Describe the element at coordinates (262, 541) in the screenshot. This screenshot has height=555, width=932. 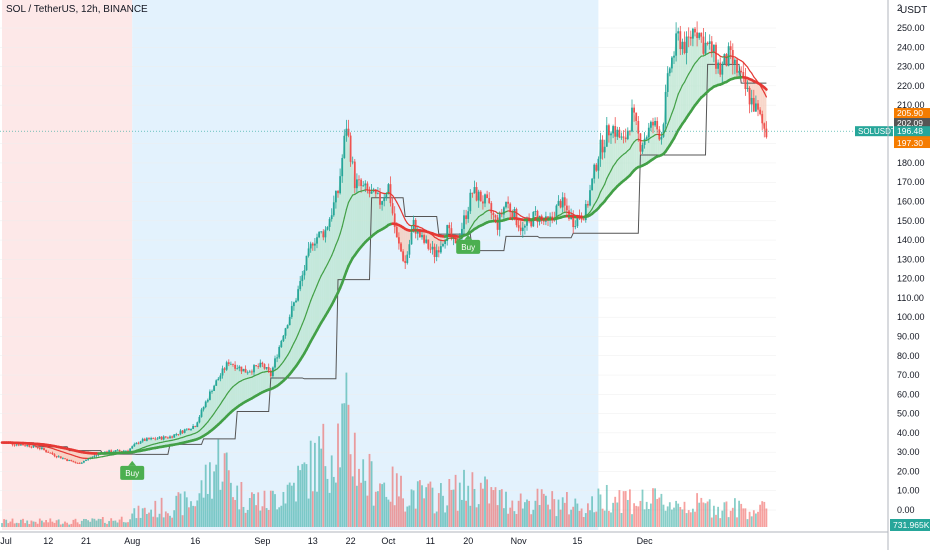
I see `x-tick-label: Sep` at that location.